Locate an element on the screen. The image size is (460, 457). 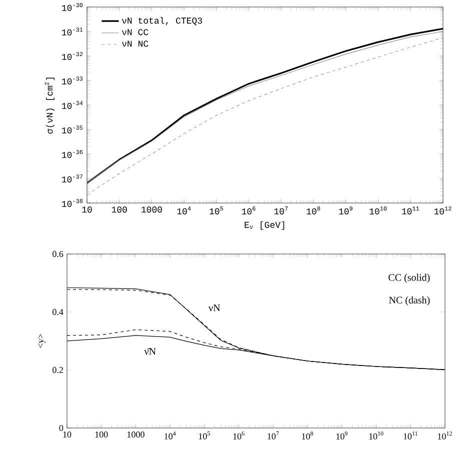
annotation: CC (solid) is located at coordinates (409, 278).